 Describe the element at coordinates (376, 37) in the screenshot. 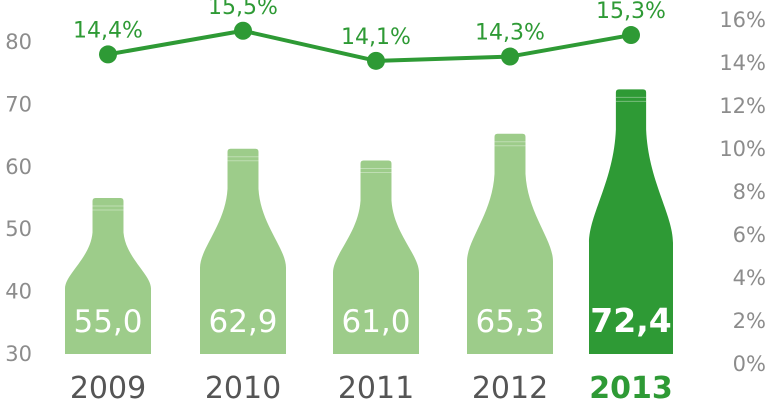

I see `percentage-label: 14,1%` at that location.